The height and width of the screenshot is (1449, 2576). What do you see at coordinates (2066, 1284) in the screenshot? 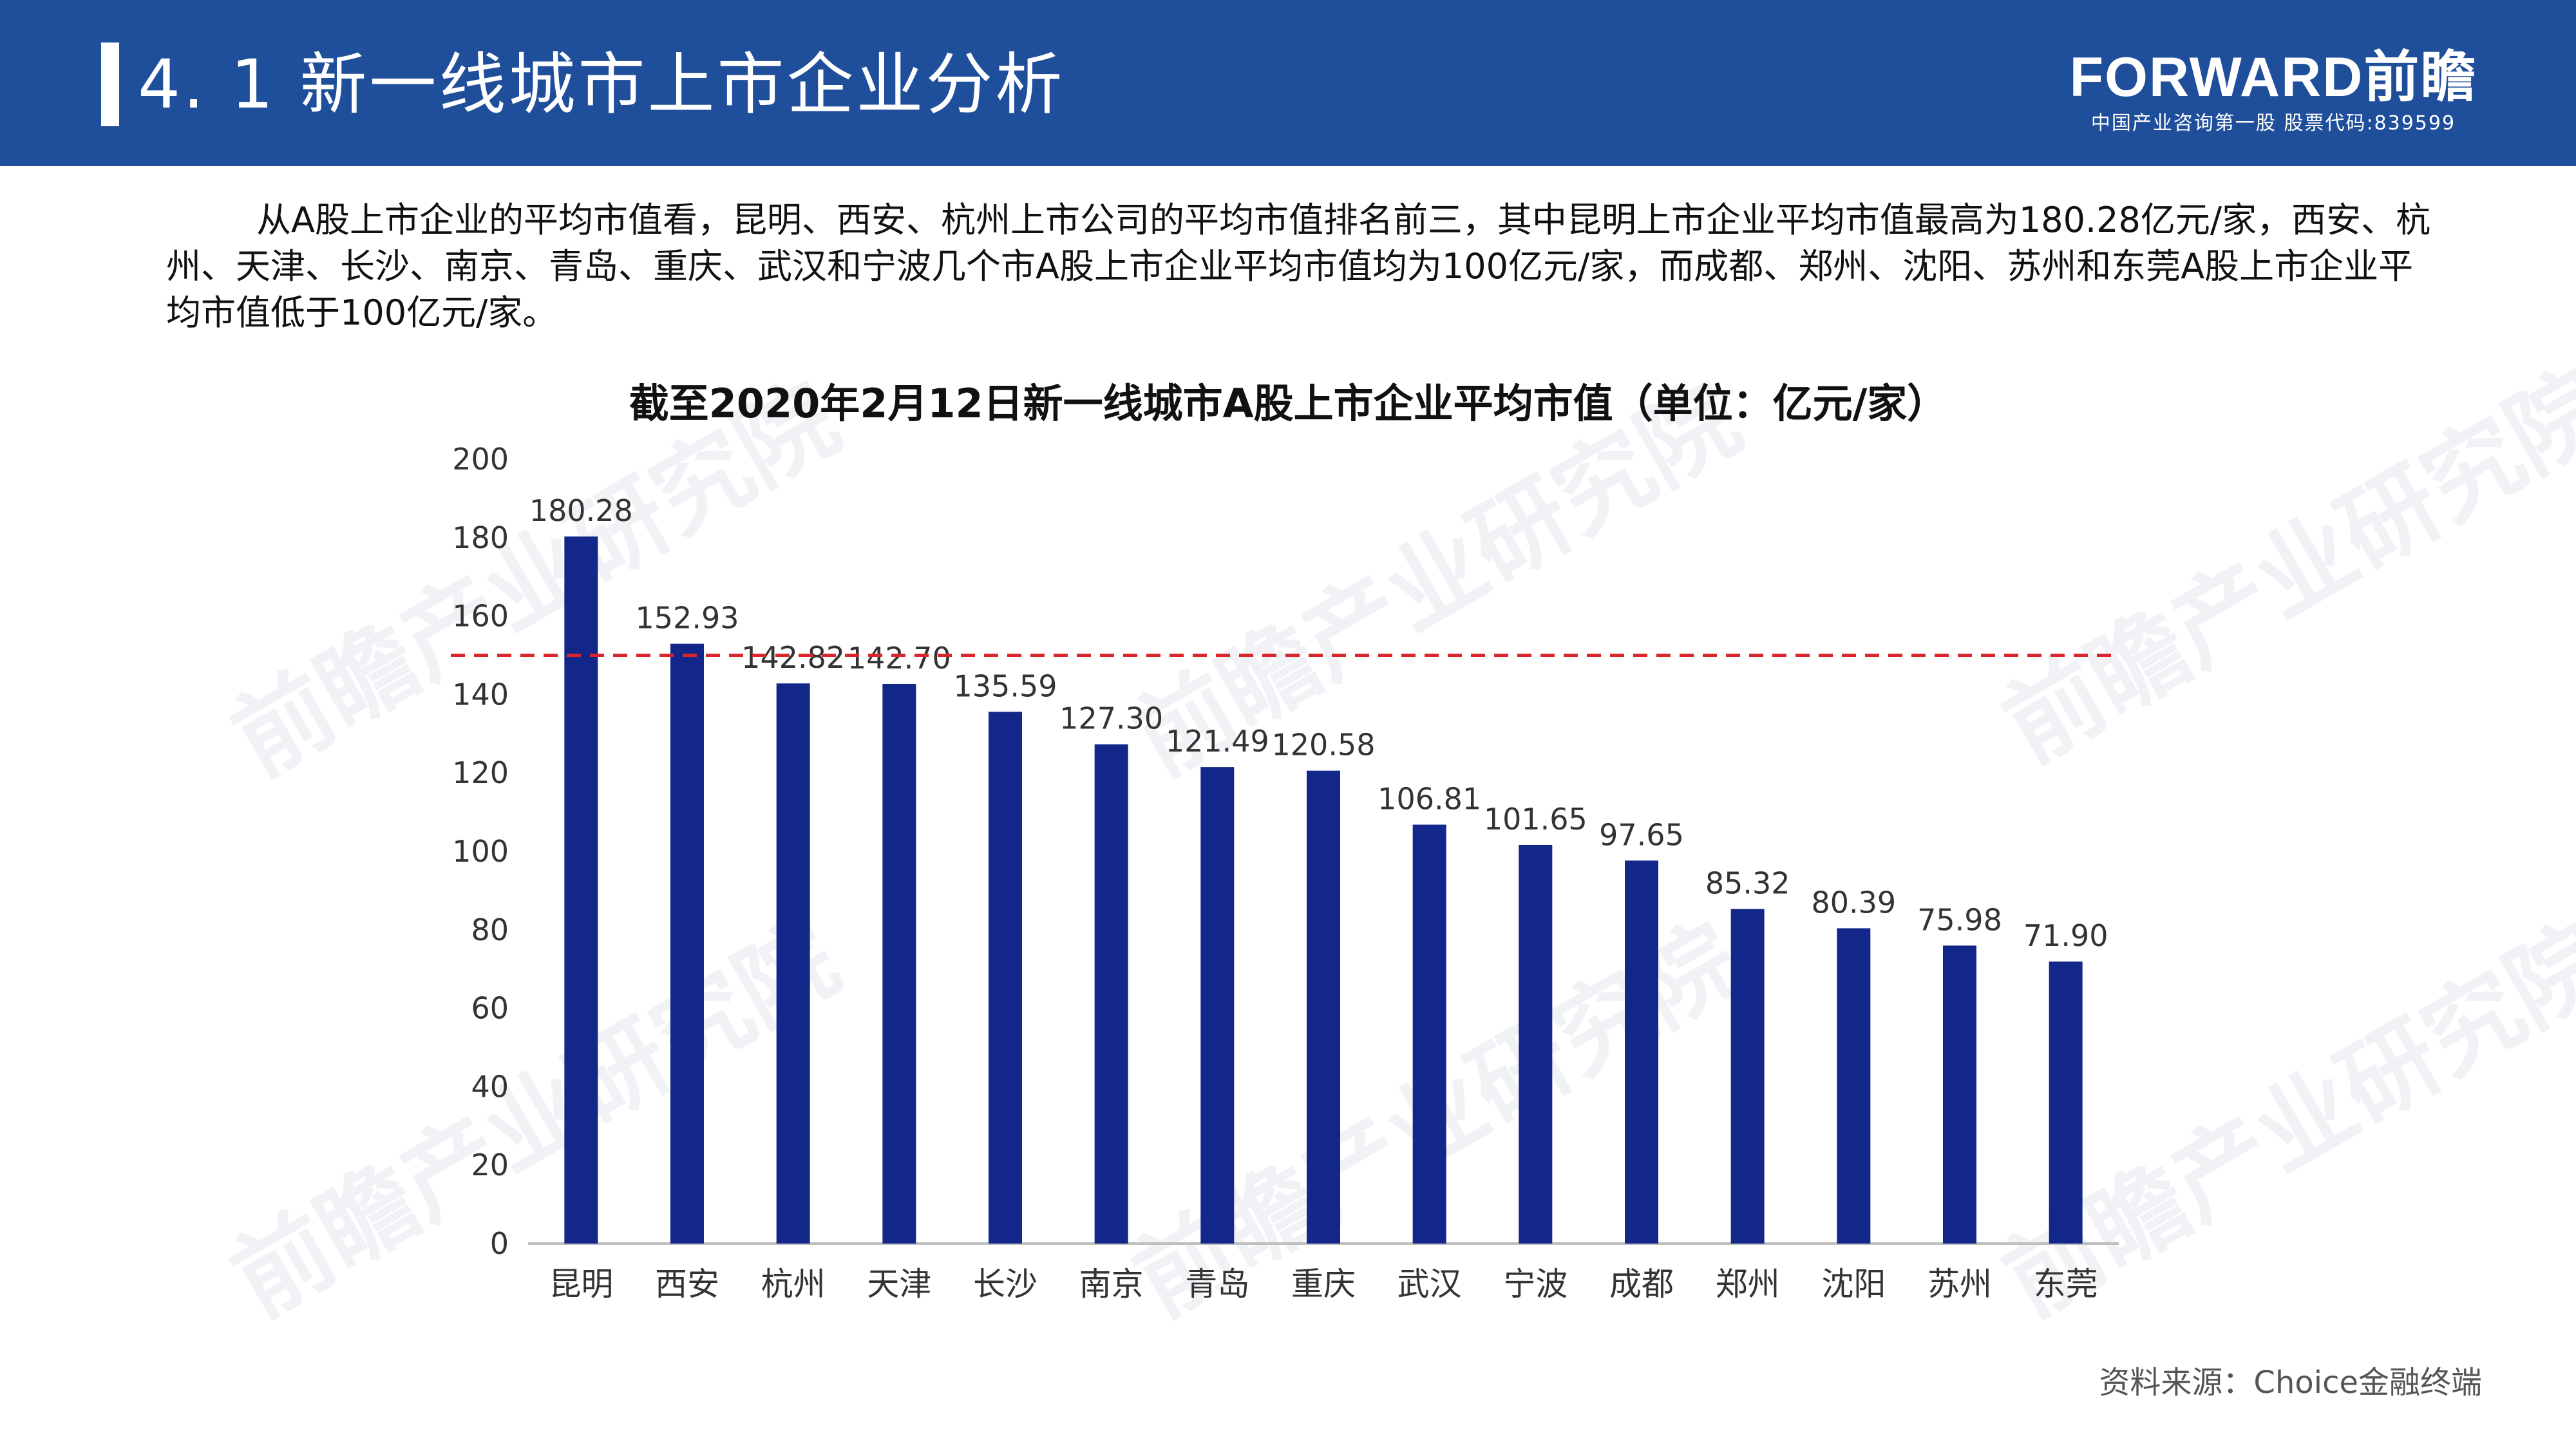
I see `x-tick-label: 东莞` at bounding box center [2066, 1284].